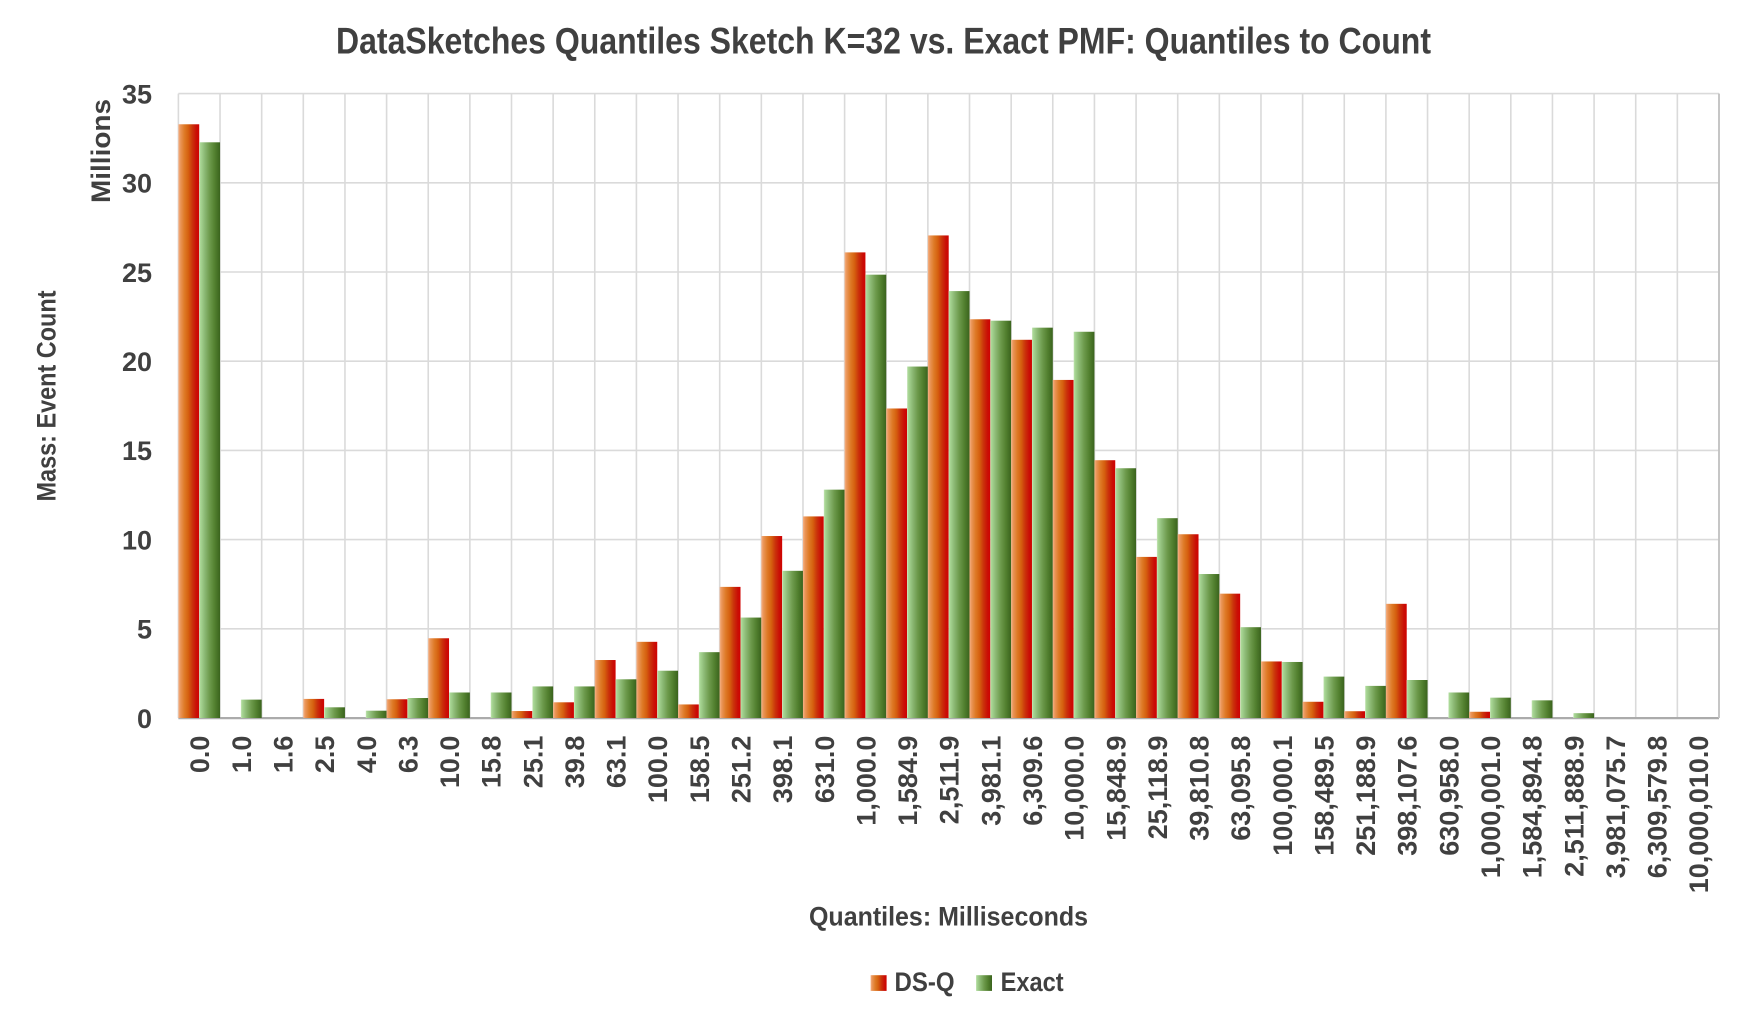 Image resolution: width=1739 pixels, height=1023 pixels. What do you see at coordinates (1449, 796) in the screenshot?
I see `svg-text: 630,958.0` at bounding box center [1449, 796].